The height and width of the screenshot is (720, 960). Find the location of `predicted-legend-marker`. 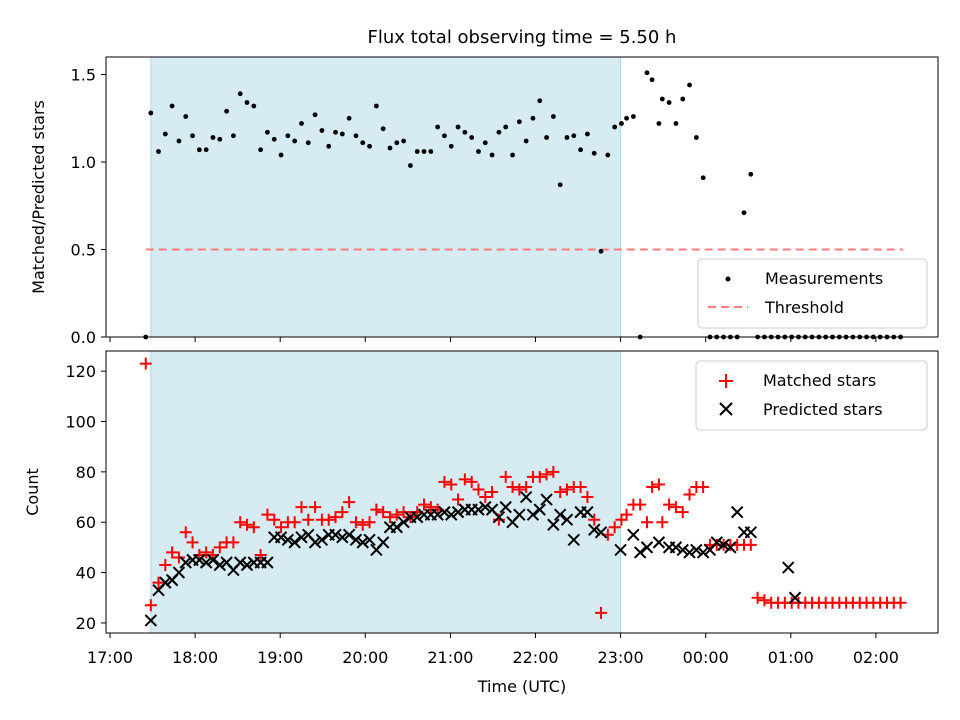

predicted-legend-marker is located at coordinates (726, 409).